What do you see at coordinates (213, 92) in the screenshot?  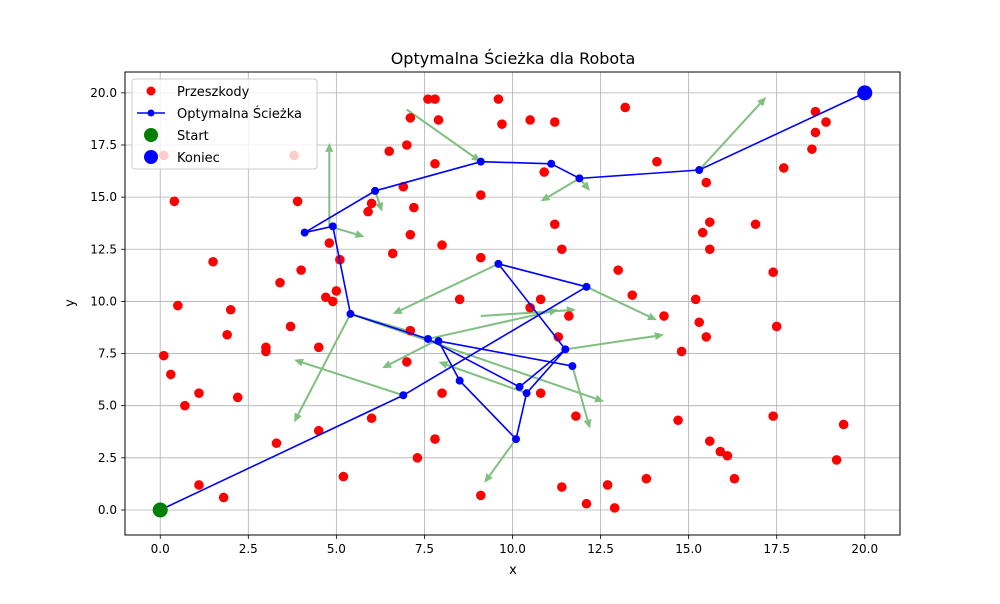 I see `legend-label: Przeszkody` at bounding box center [213, 92].